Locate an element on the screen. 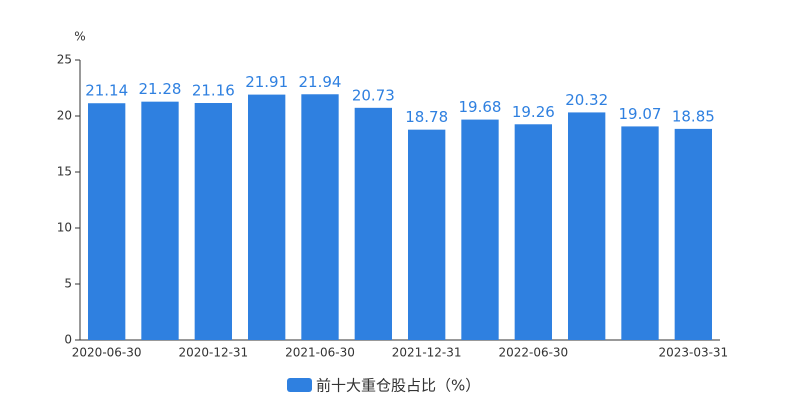  data-label: 21.91 is located at coordinates (266, 82).